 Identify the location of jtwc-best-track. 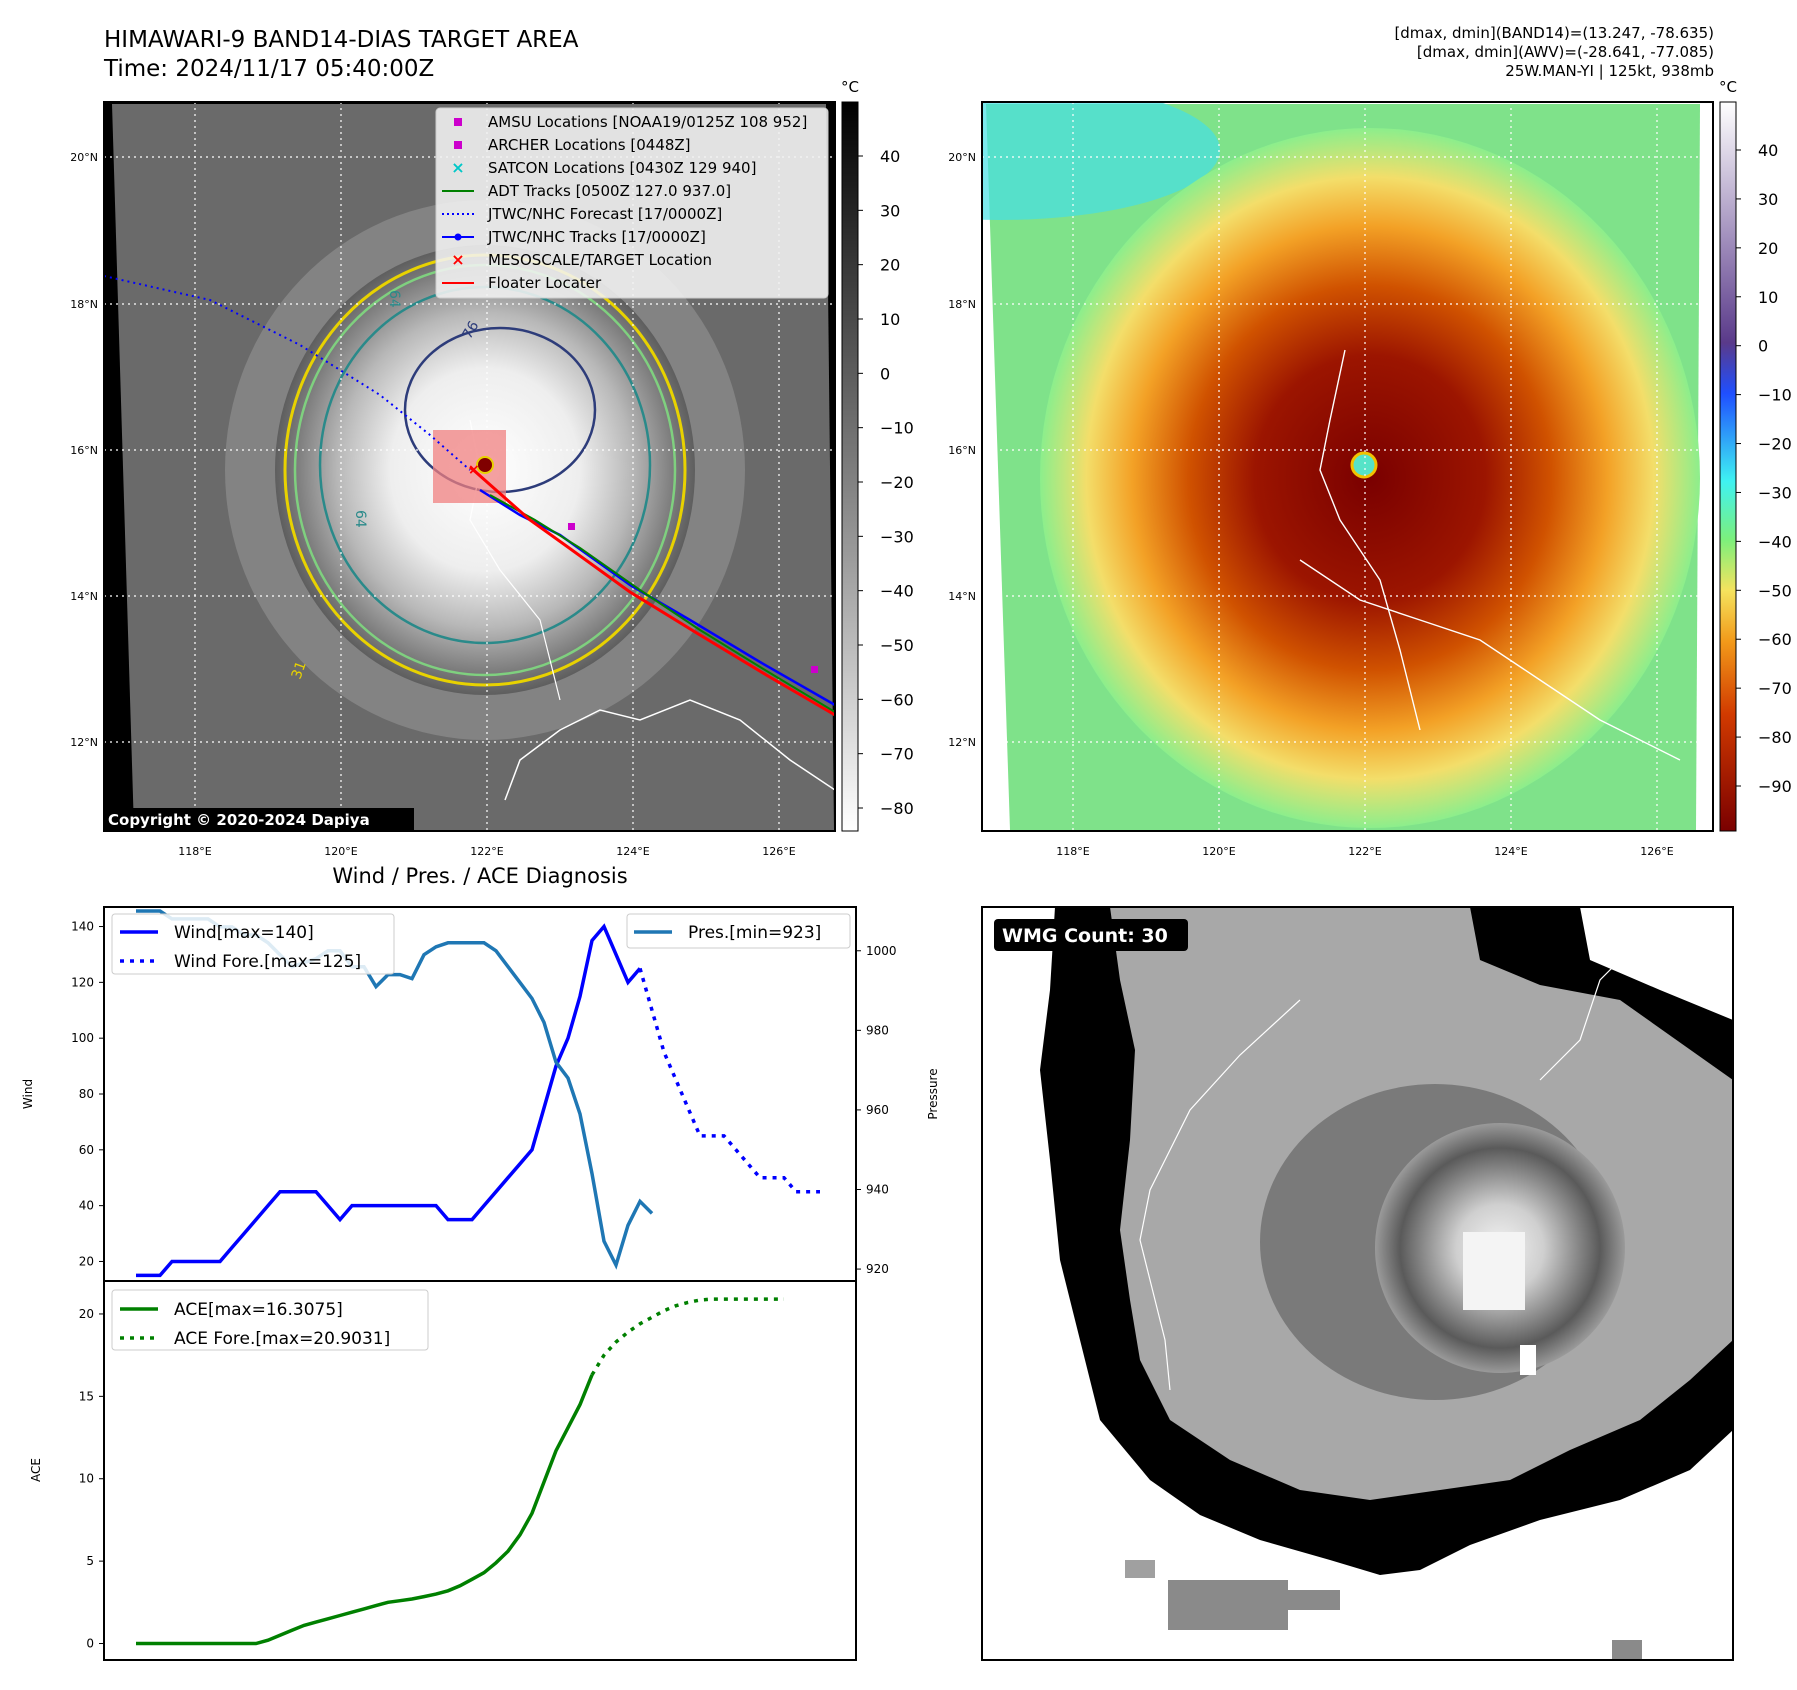
(657, 597).